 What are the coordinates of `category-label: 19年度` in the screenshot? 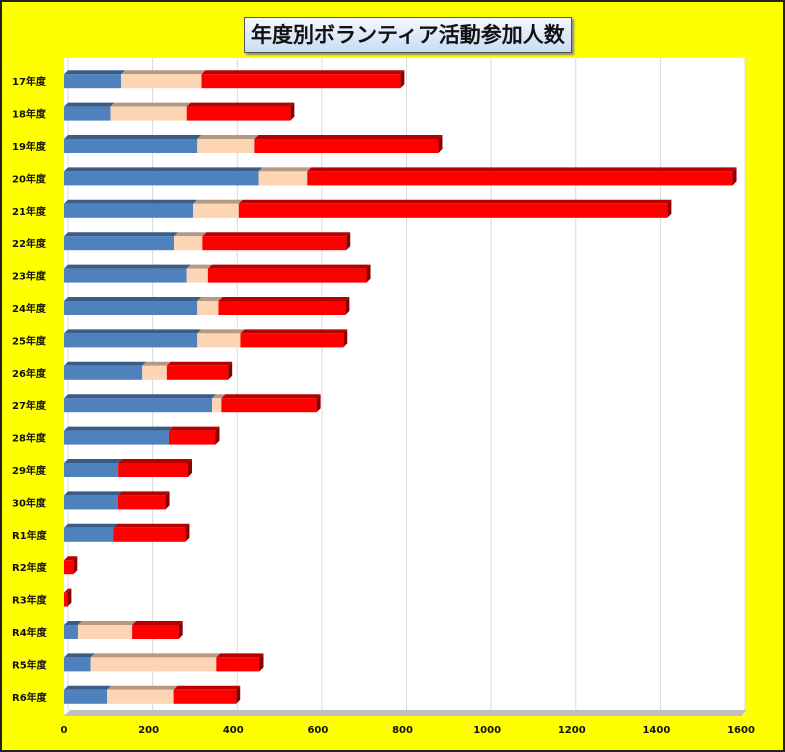 It's located at (29, 146).